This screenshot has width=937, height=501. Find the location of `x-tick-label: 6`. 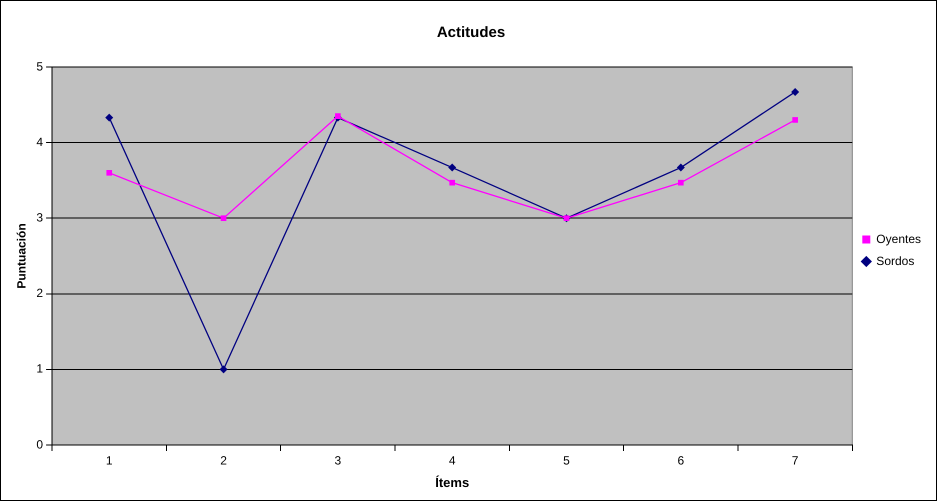

x-tick-label: 6 is located at coordinates (680, 461).